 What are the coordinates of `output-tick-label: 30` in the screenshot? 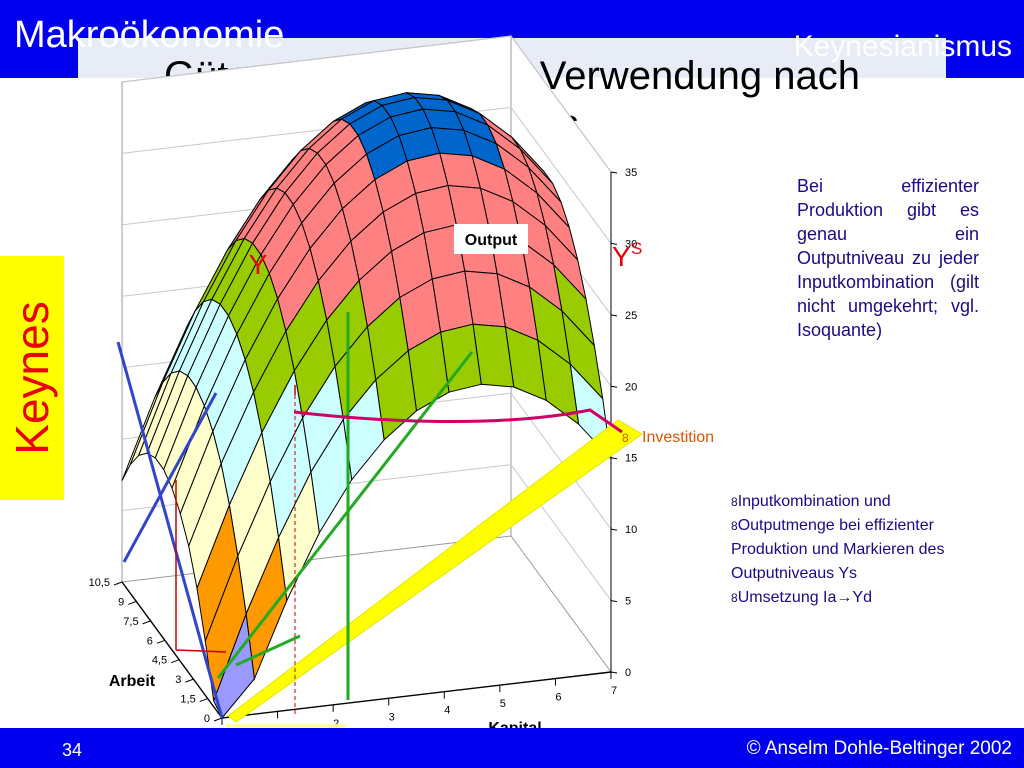 It's located at (631, 244).